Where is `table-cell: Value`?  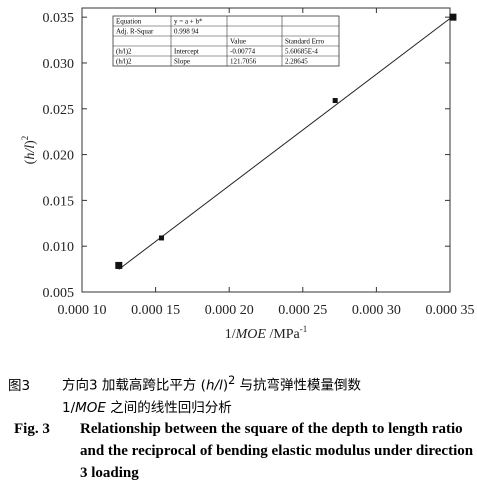 table-cell: Value is located at coordinates (238, 42).